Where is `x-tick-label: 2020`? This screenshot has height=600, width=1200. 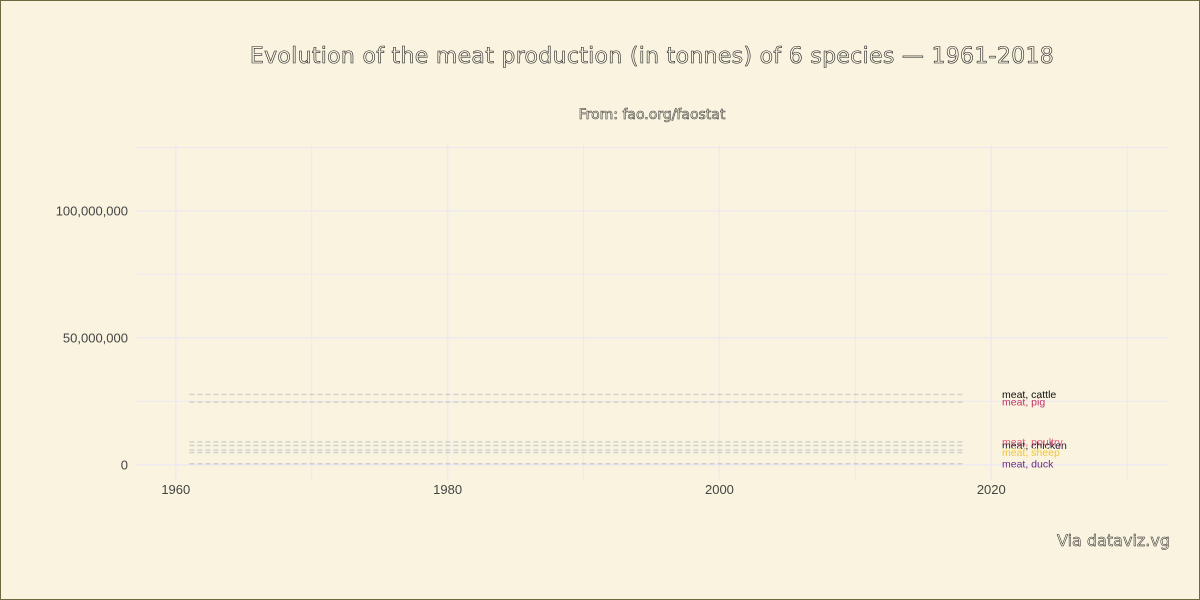 x-tick-label: 2020 is located at coordinates (991, 489).